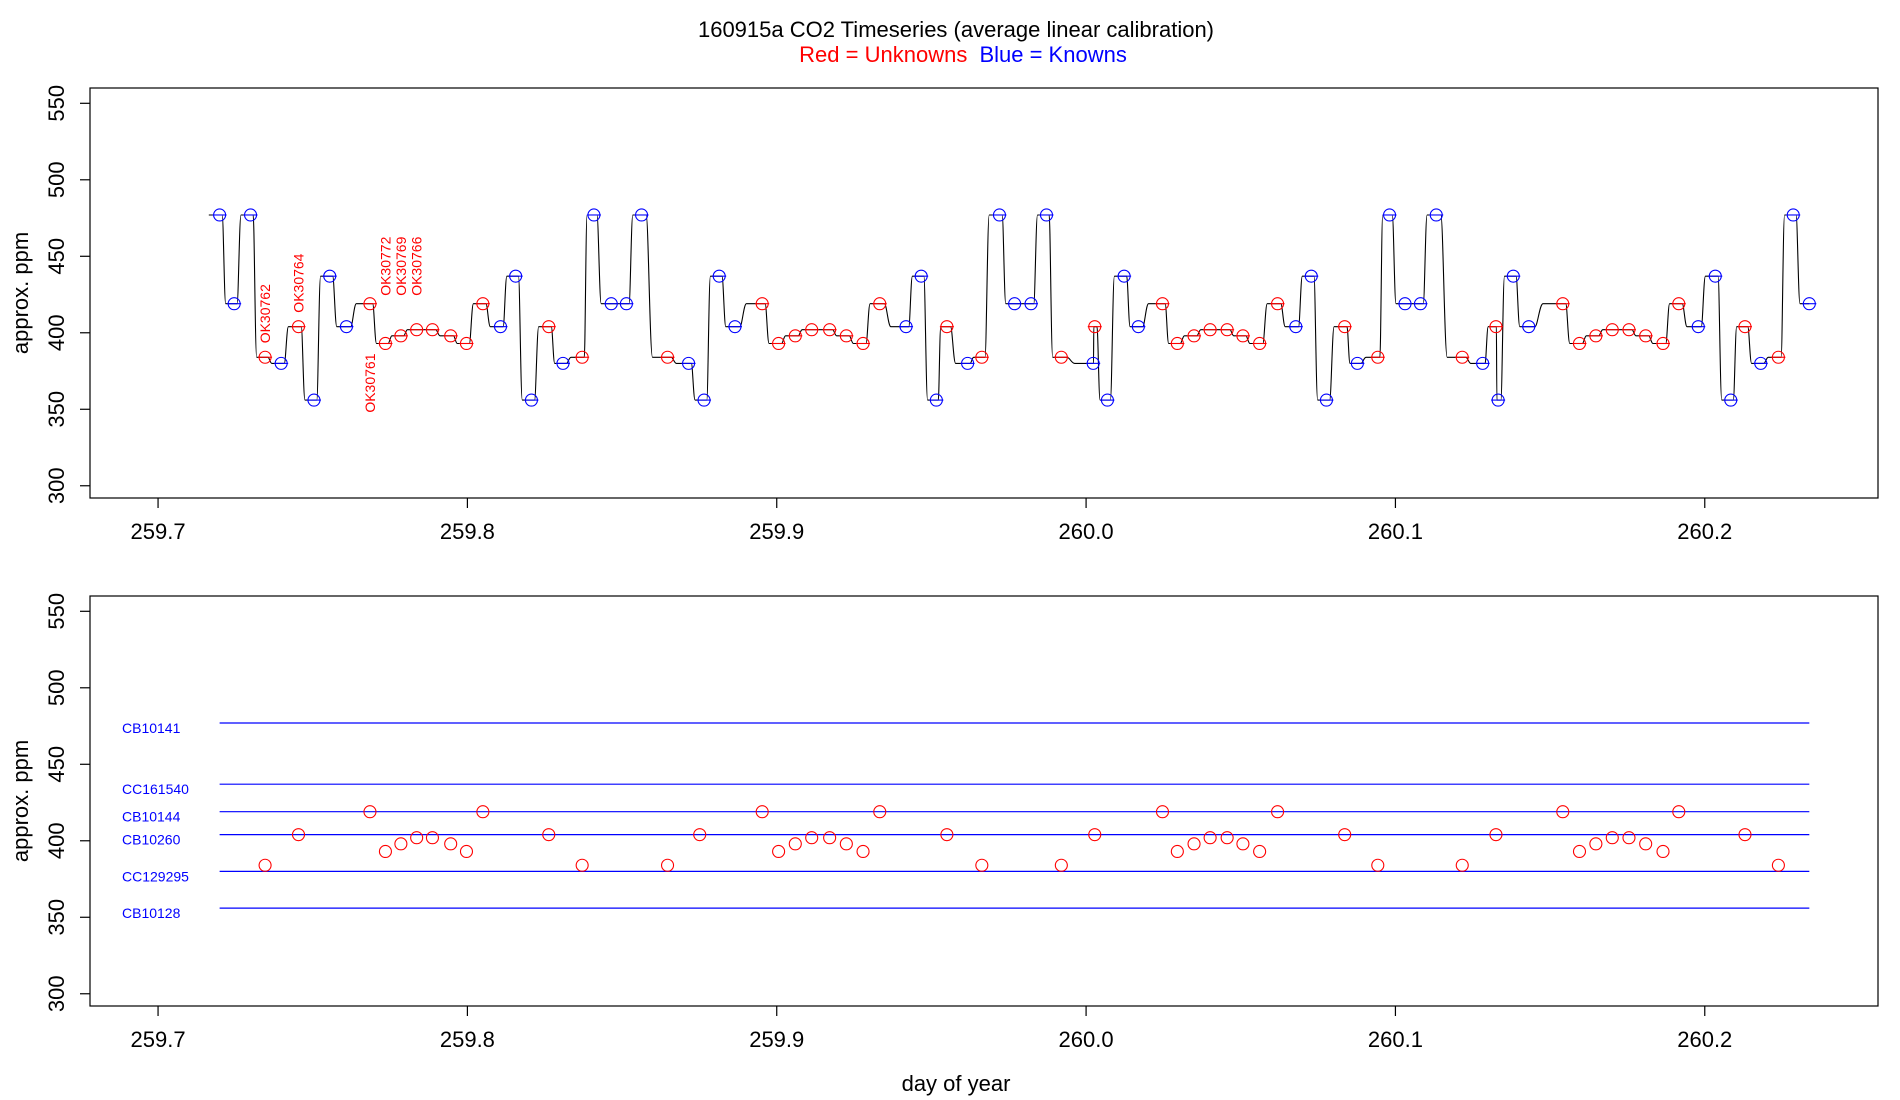  What do you see at coordinates (158, 1039) in the screenshot?
I see `bottom-x-tick-label: 259.7` at bounding box center [158, 1039].